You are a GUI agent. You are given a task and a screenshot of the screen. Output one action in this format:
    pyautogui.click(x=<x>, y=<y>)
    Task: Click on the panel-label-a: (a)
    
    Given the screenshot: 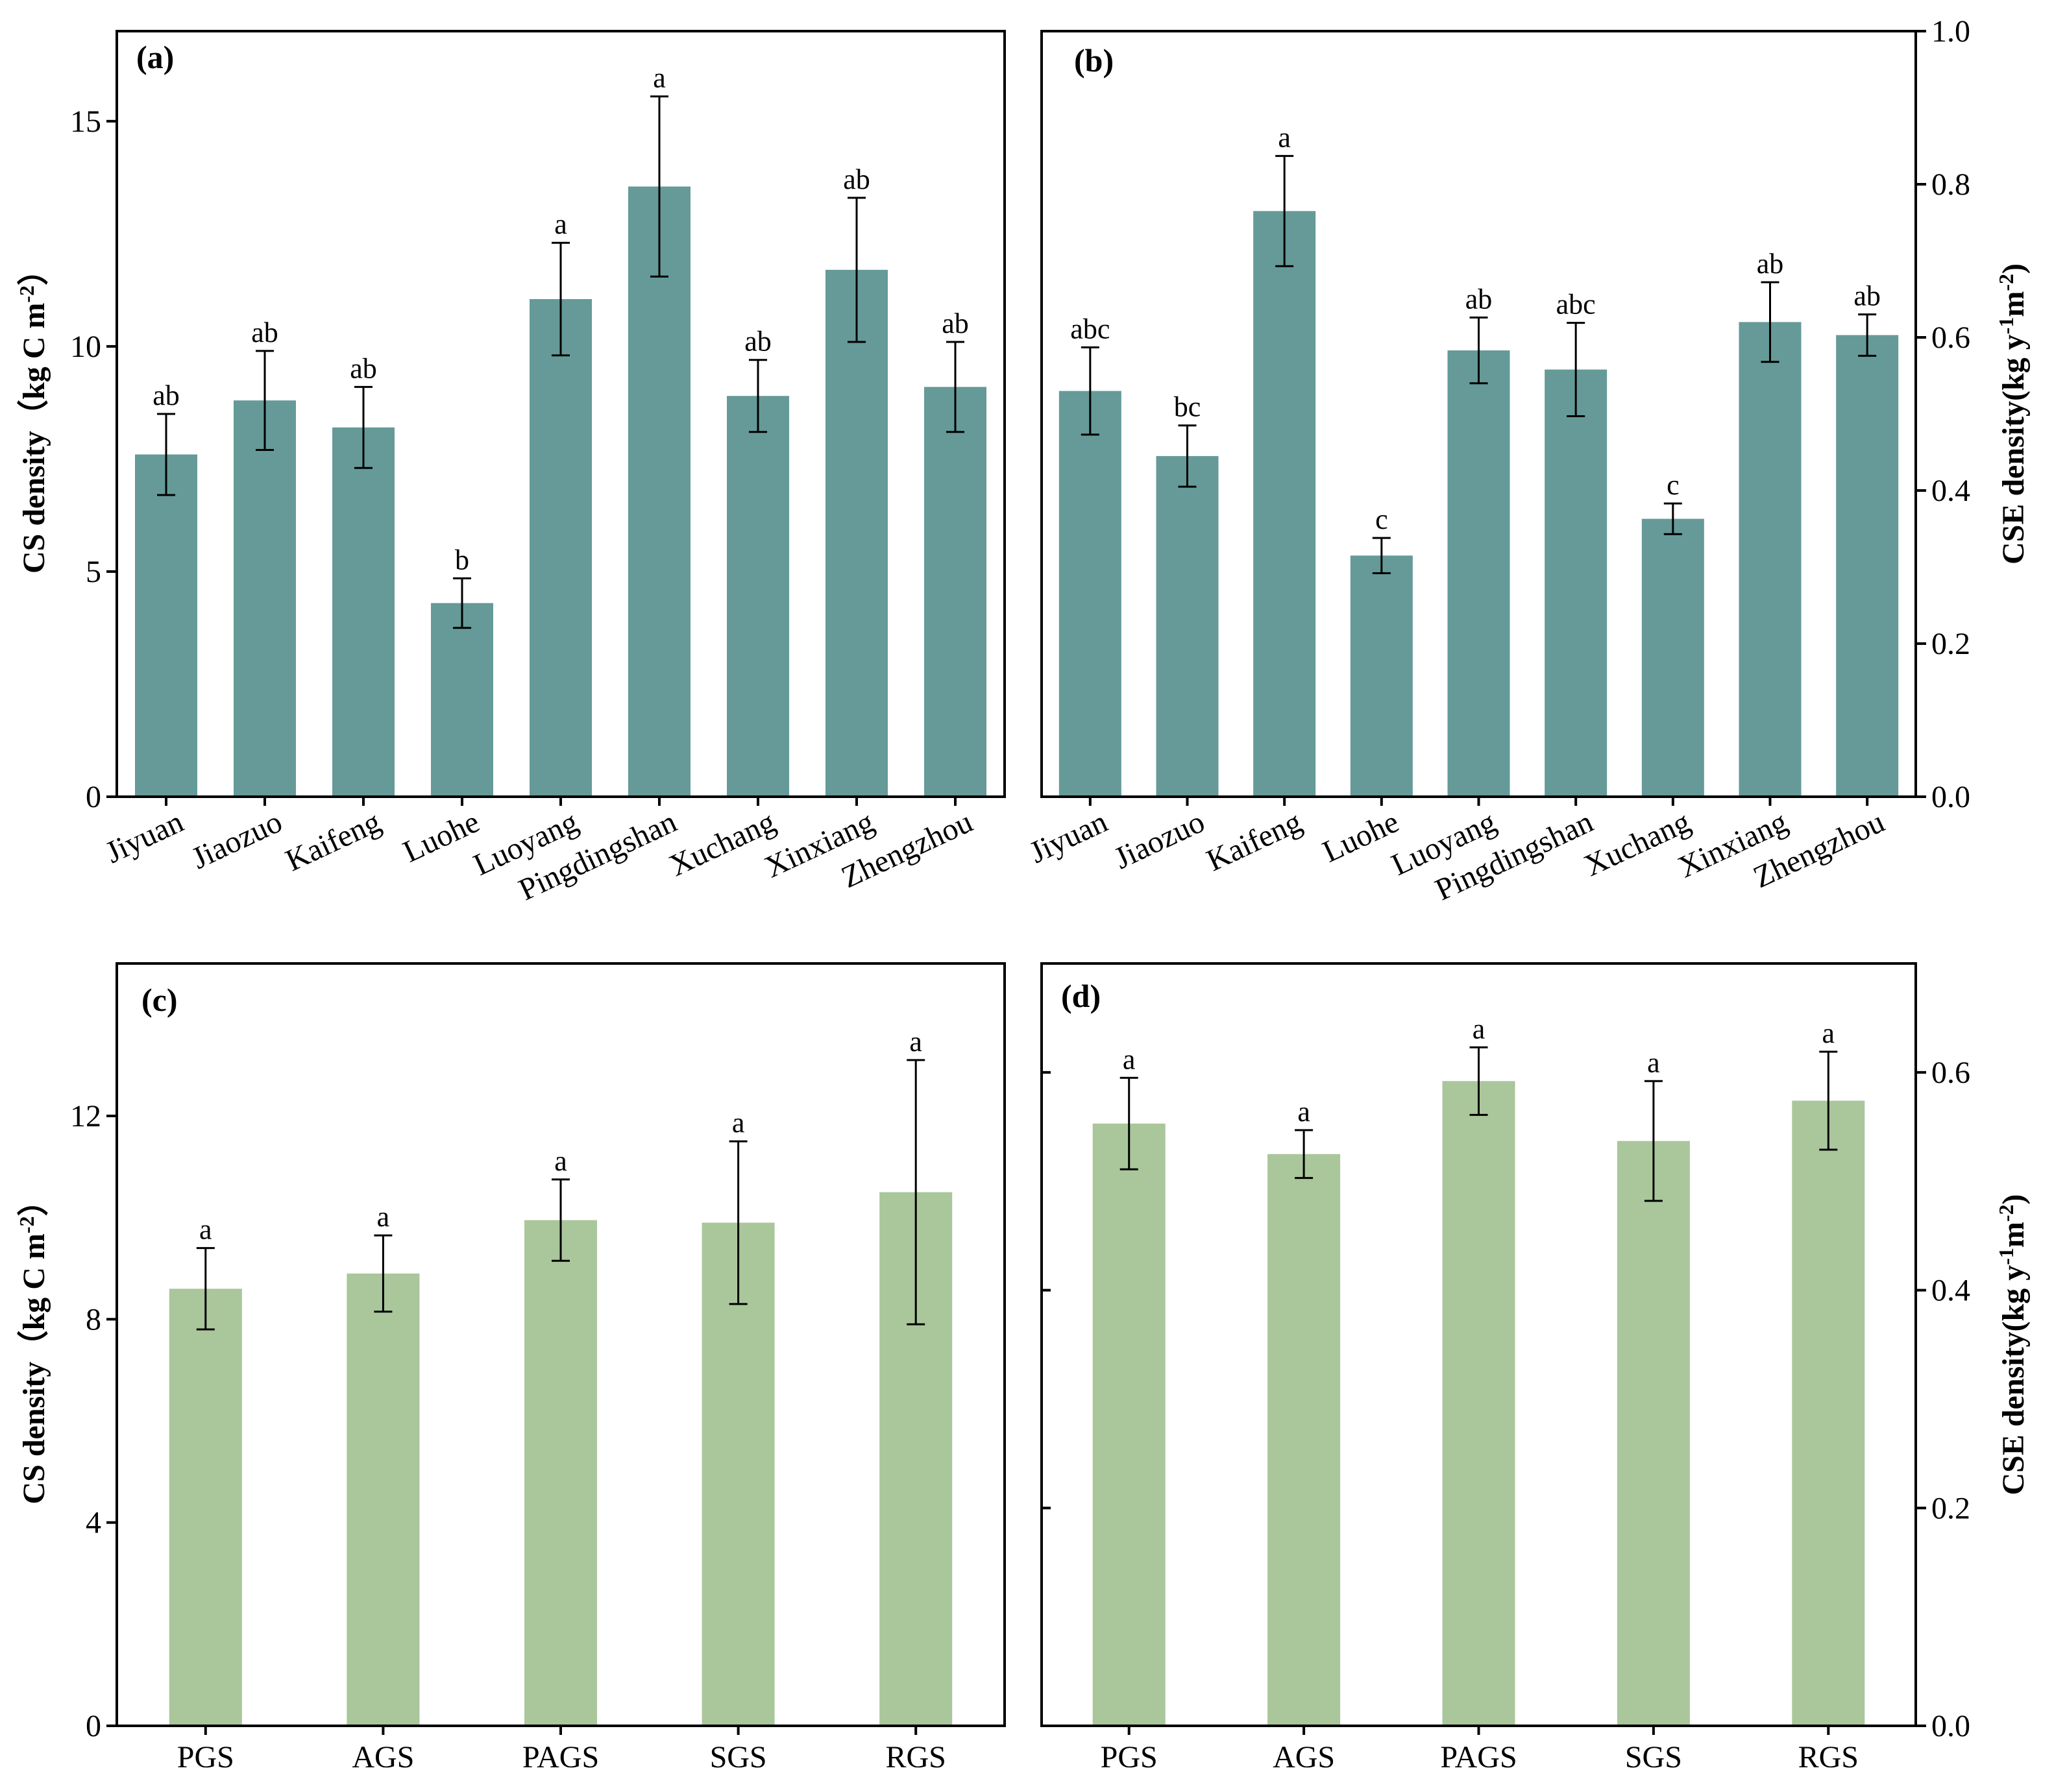 What is the action you would take?
    pyautogui.click(x=155, y=57)
    